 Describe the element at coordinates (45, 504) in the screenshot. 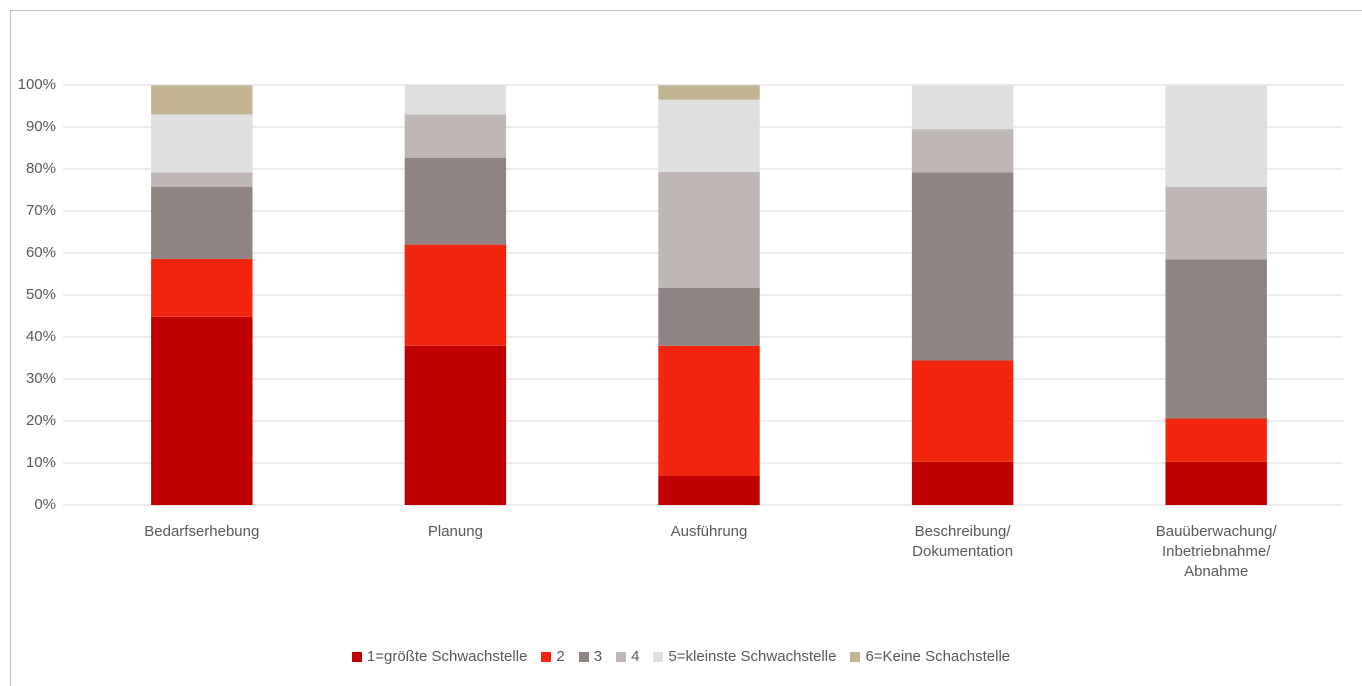

I see `y-tick-label: 0%` at that location.